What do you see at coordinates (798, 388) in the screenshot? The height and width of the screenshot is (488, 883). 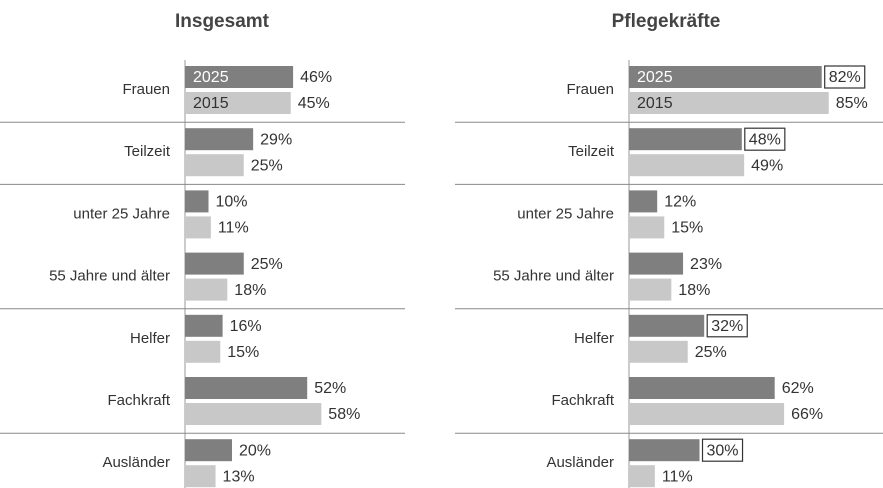 I see `value-label: 62%` at bounding box center [798, 388].